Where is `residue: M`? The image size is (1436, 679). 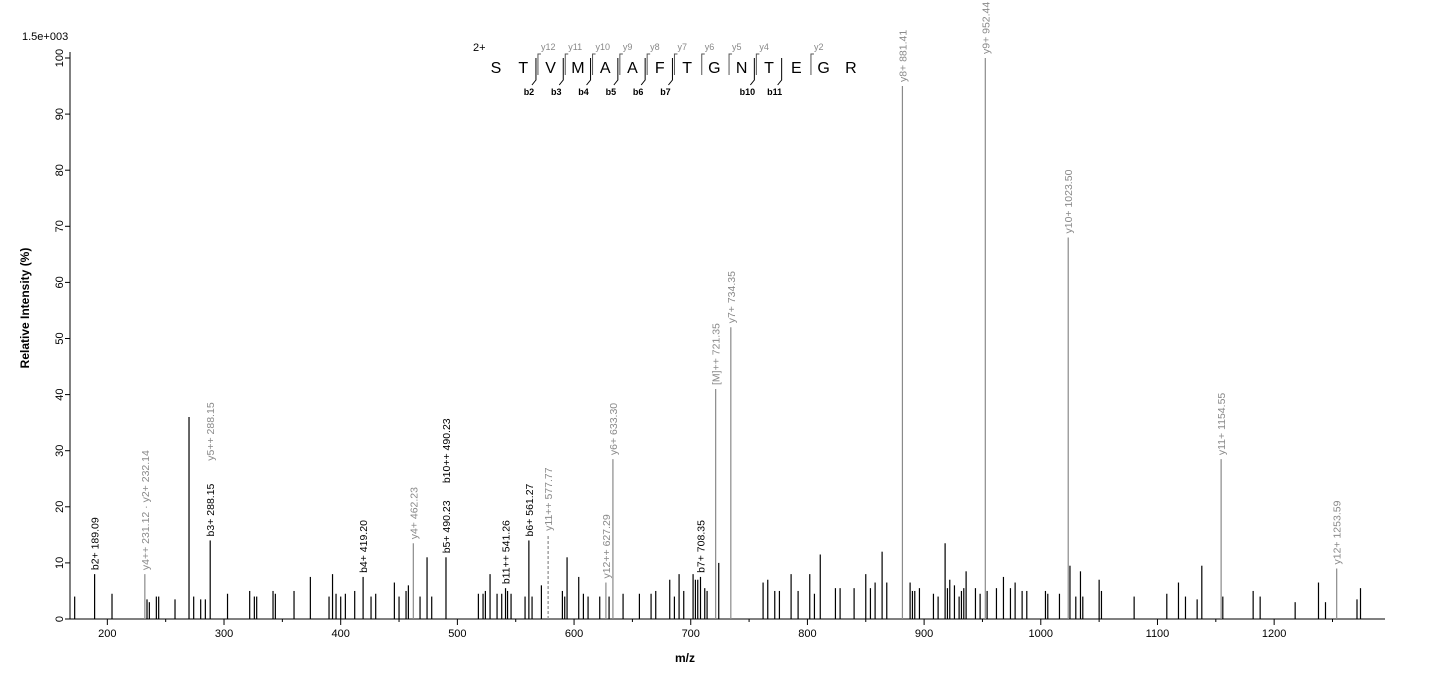 residue: M is located at coordinates (577, 68).